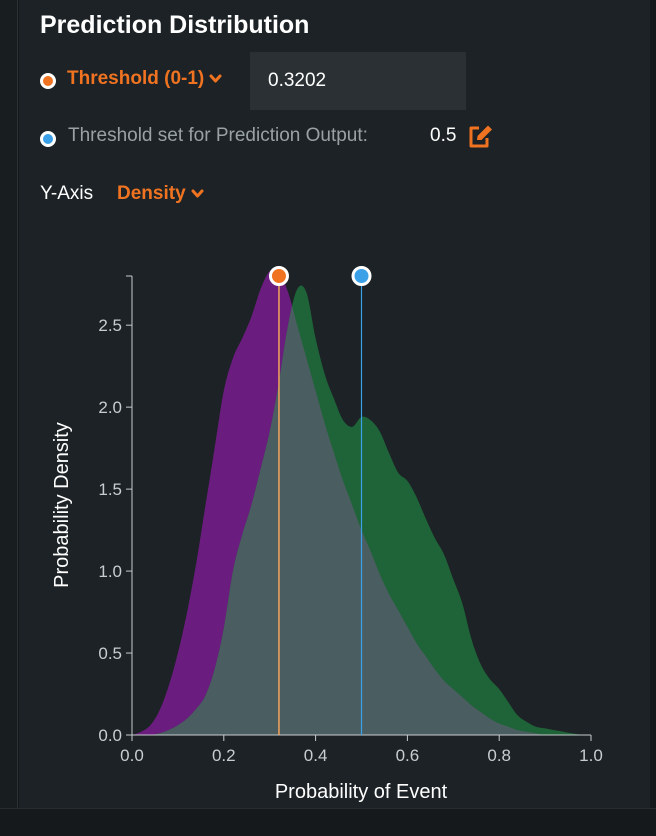 The width and height of the screenshot is (656, 836). Describe the element at coordinates (175, 25) in the screenshot. I see `panel-title: Prediction Distribution` at that location.